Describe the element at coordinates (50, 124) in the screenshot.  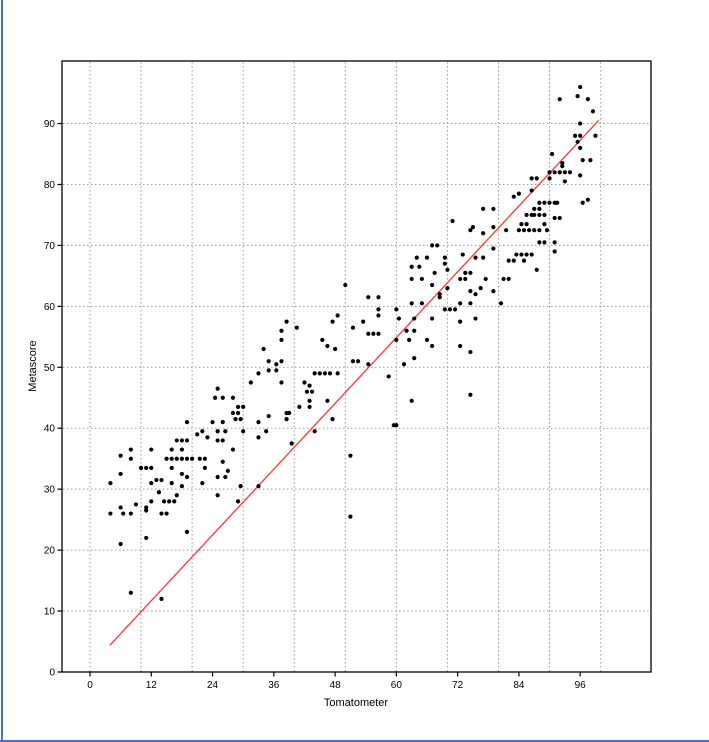
I see `y-tick-label: 90` at that location.